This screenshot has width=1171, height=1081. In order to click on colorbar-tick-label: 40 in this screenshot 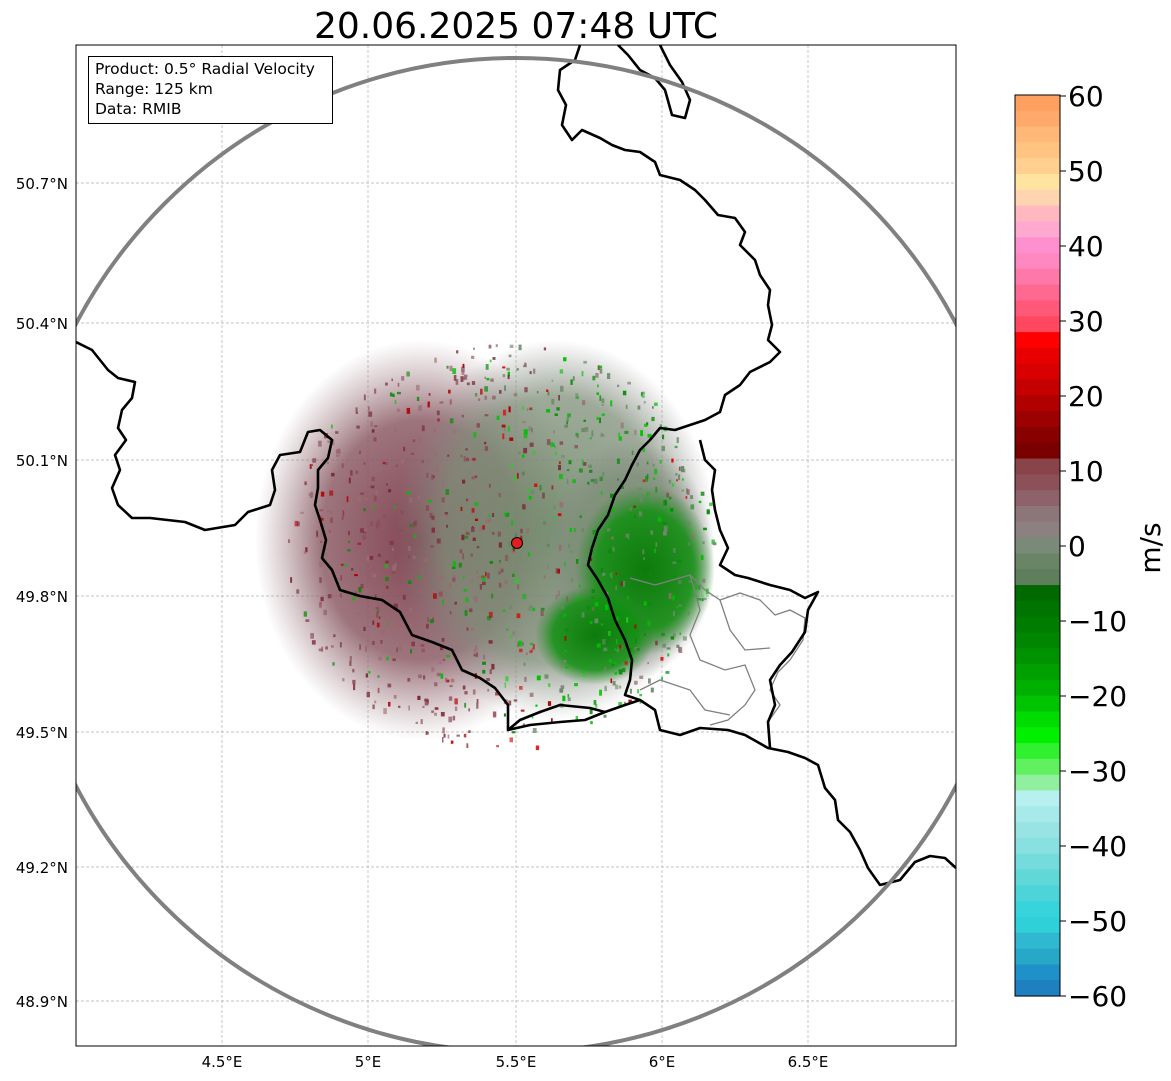, I will do `click(1086, 246)`.